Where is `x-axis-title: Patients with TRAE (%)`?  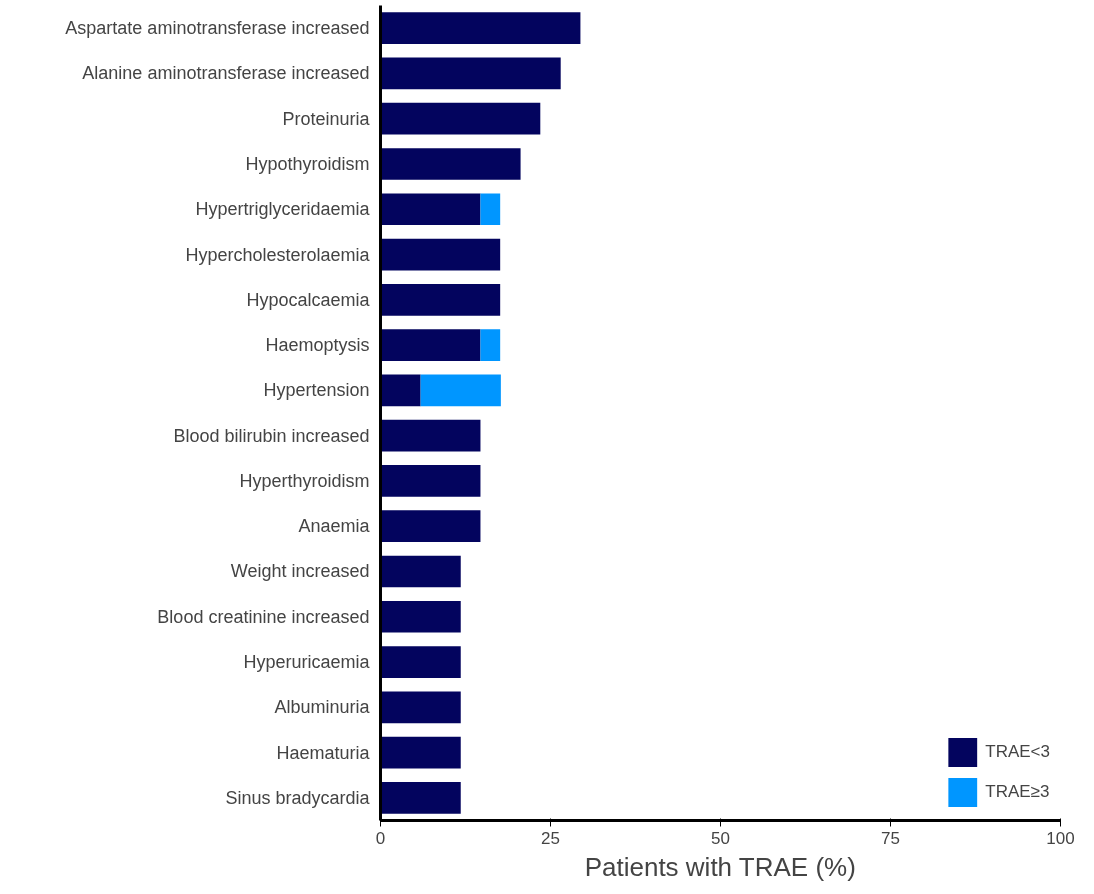
x-axis-title: Patients with TRAE (%) is located at coordinates (720, 866).